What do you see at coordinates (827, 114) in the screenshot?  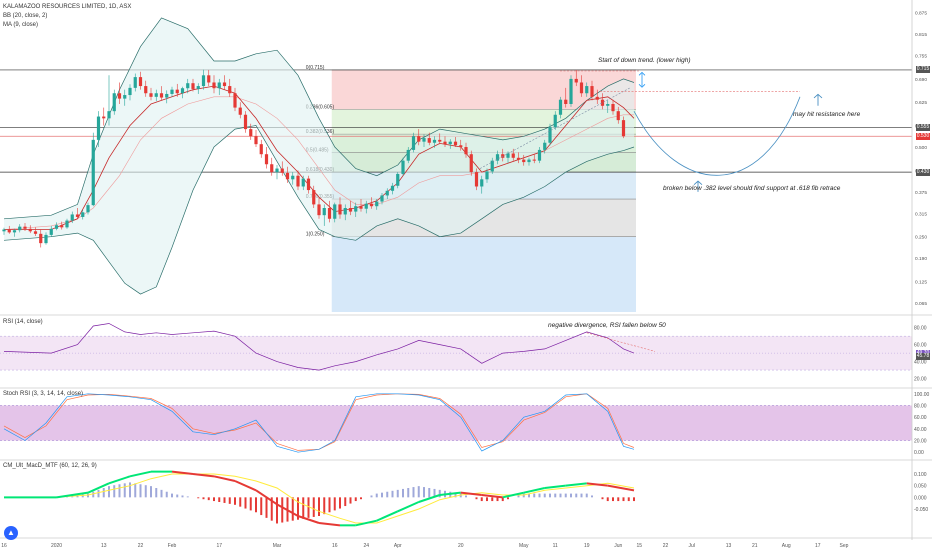 I see `resistance-annotation: may hit resistance here` at bounding box center [827, 114].